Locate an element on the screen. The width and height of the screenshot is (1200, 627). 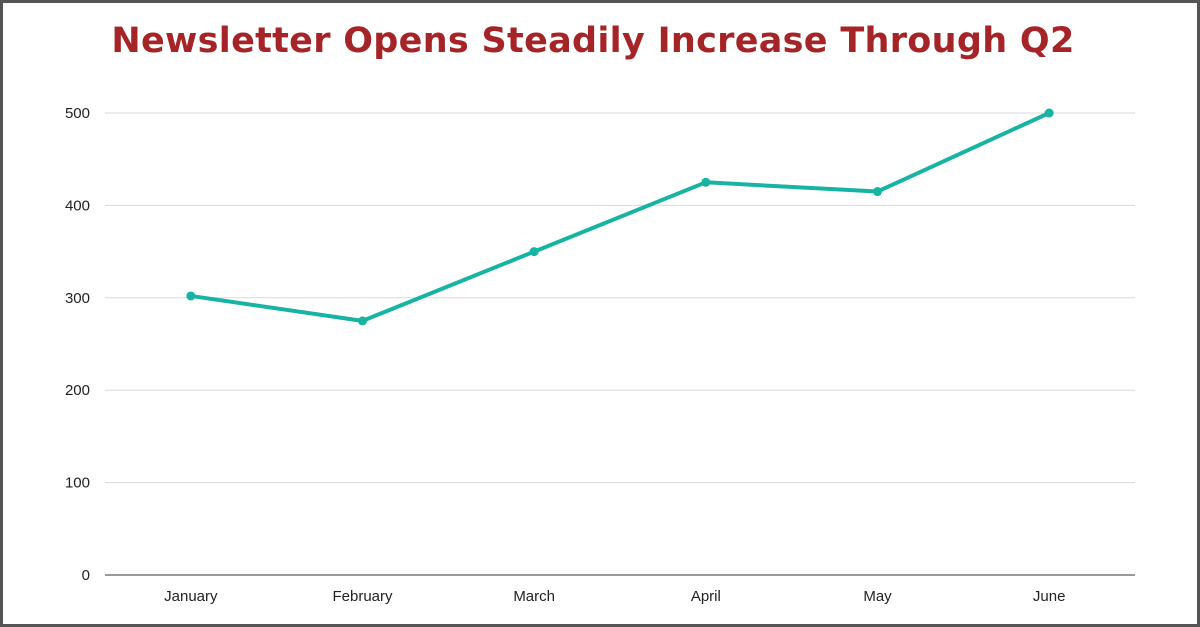
x-tick-label: June is located at coordinates (1049, 596).